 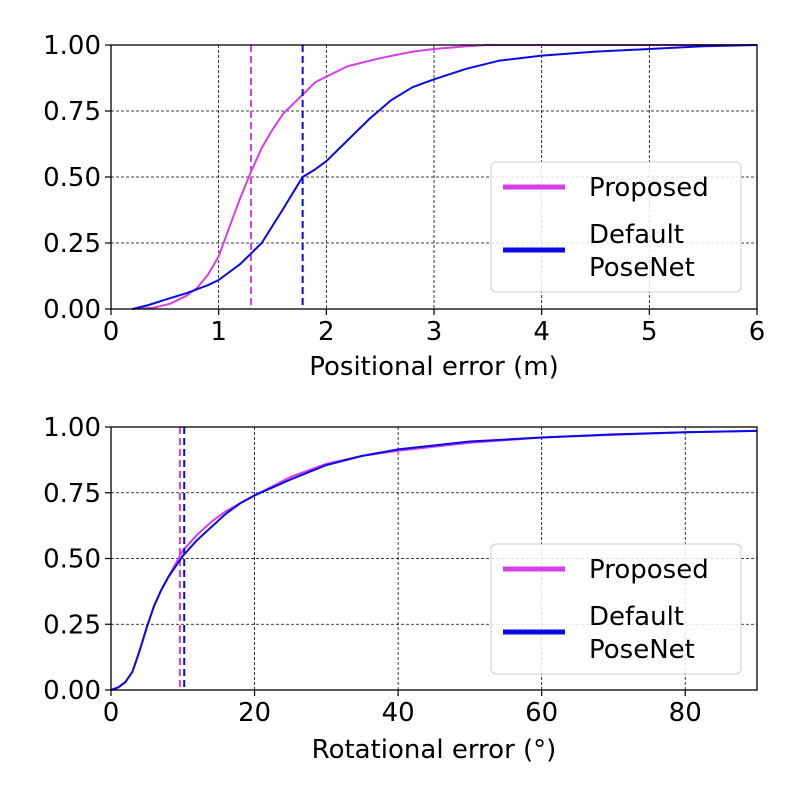 What do you see at coordinates (218, 332) in the screenshot?
I see `x-tick-label: 1` at bounding box center [218, 332].